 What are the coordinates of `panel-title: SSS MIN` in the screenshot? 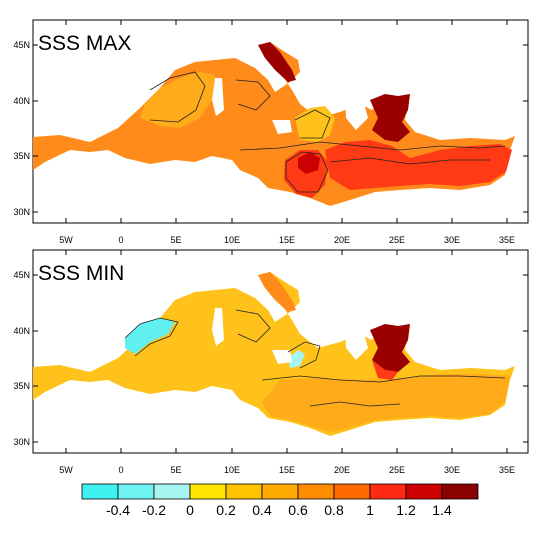 It's located at (81, 273).